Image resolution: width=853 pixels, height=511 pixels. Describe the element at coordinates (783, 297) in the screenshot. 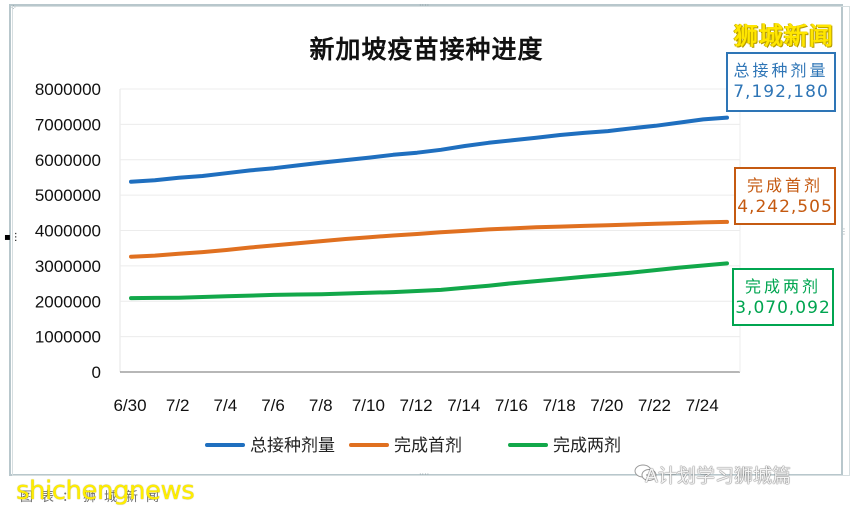

I see `callout-two-doses: 完成两剂 3,070,092` at that location.